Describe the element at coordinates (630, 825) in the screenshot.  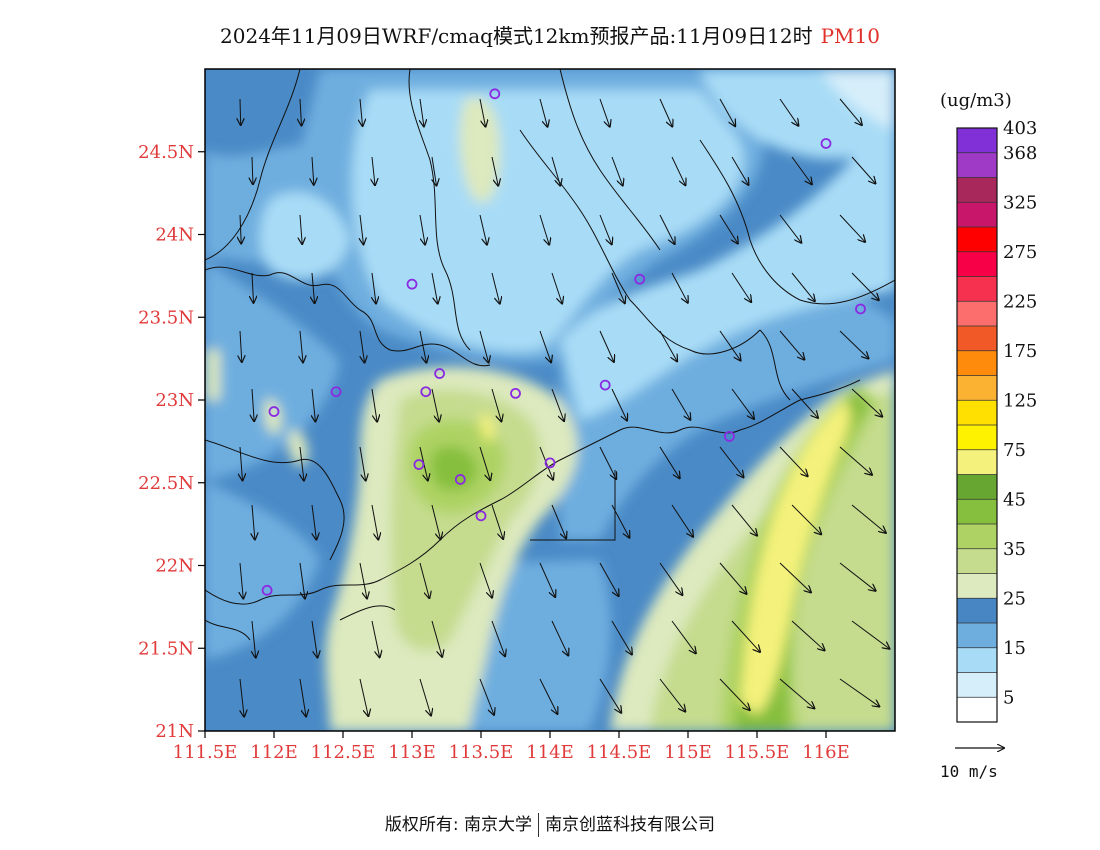
I see `copyright-company: 南京创蓝科技有限公司` at that location.